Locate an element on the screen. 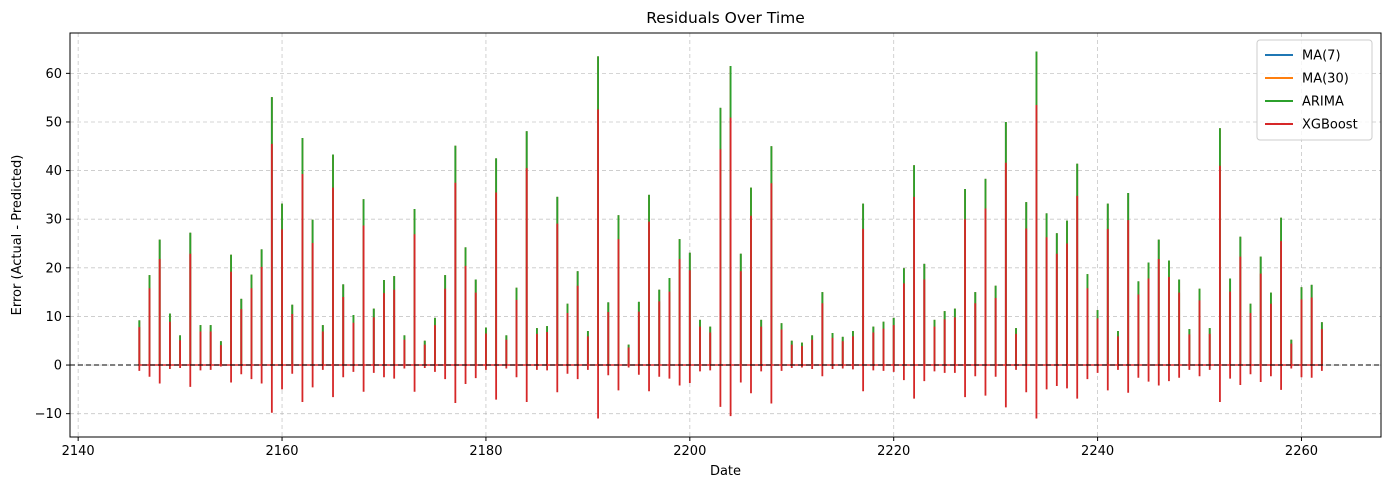 This screenshot has width=1390, height=490. y-axis-title: Error (Actual - Predicted) is located at coordinates (17, 235).